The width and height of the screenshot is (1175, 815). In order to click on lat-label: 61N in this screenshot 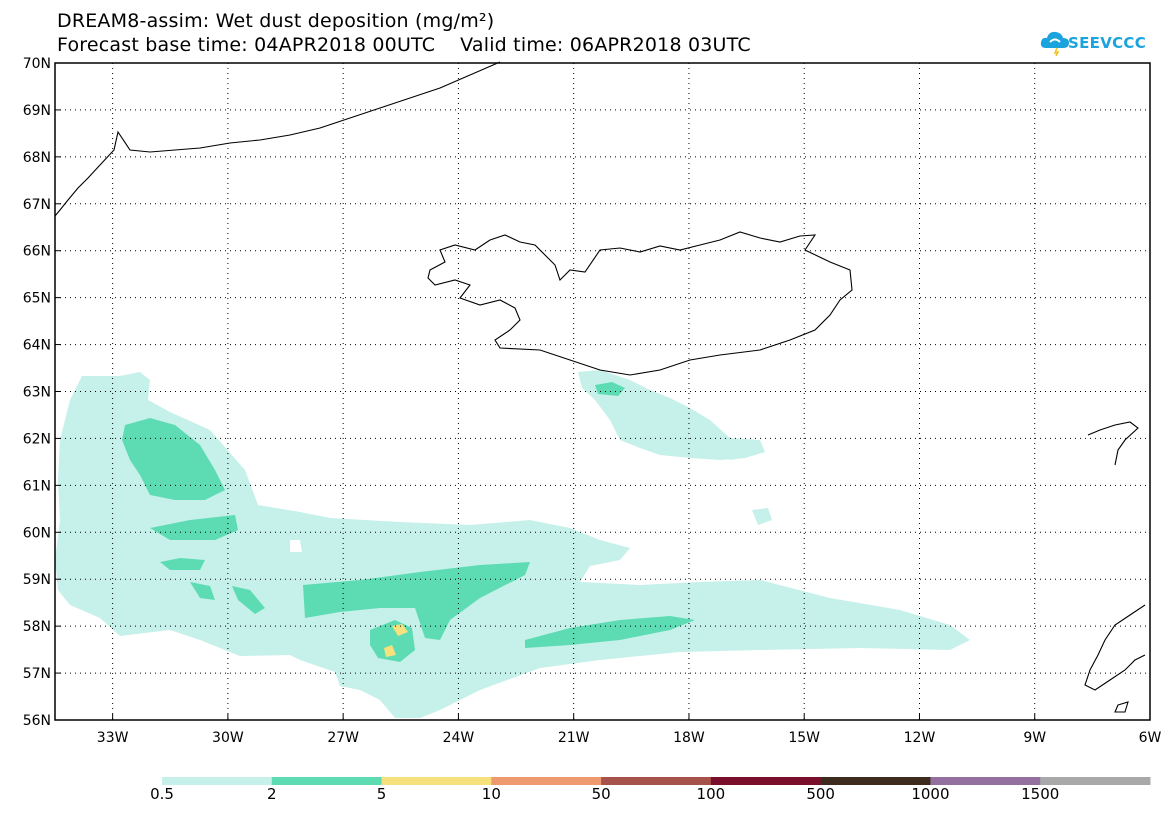, I will do `click(37, 486)`.